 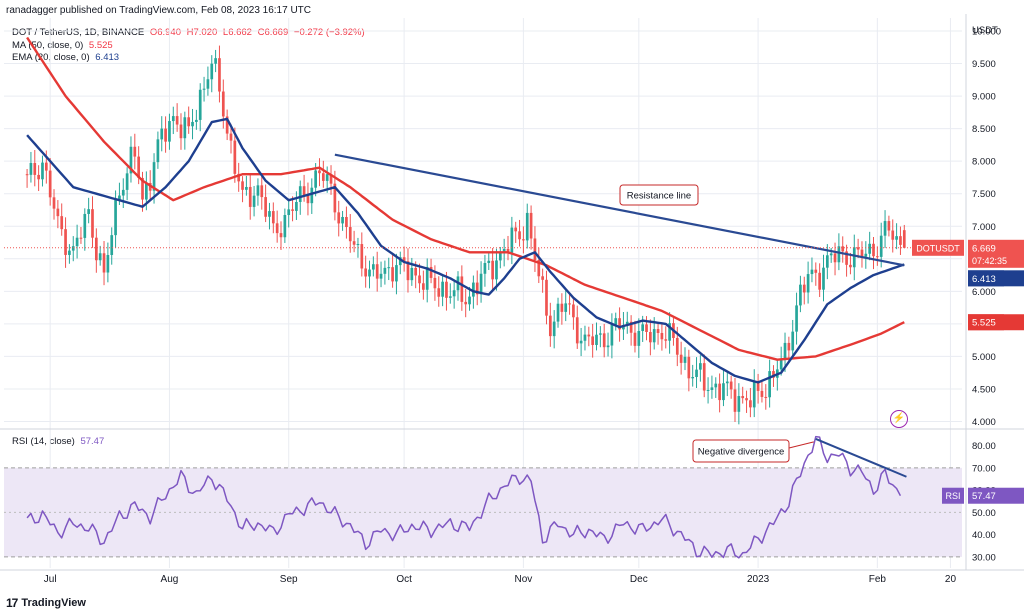 What do you see at coordinates (741, 452) in the screenshot?
I see `divergence-callout-label: Negative divergence` at bounding box center [741, 452].